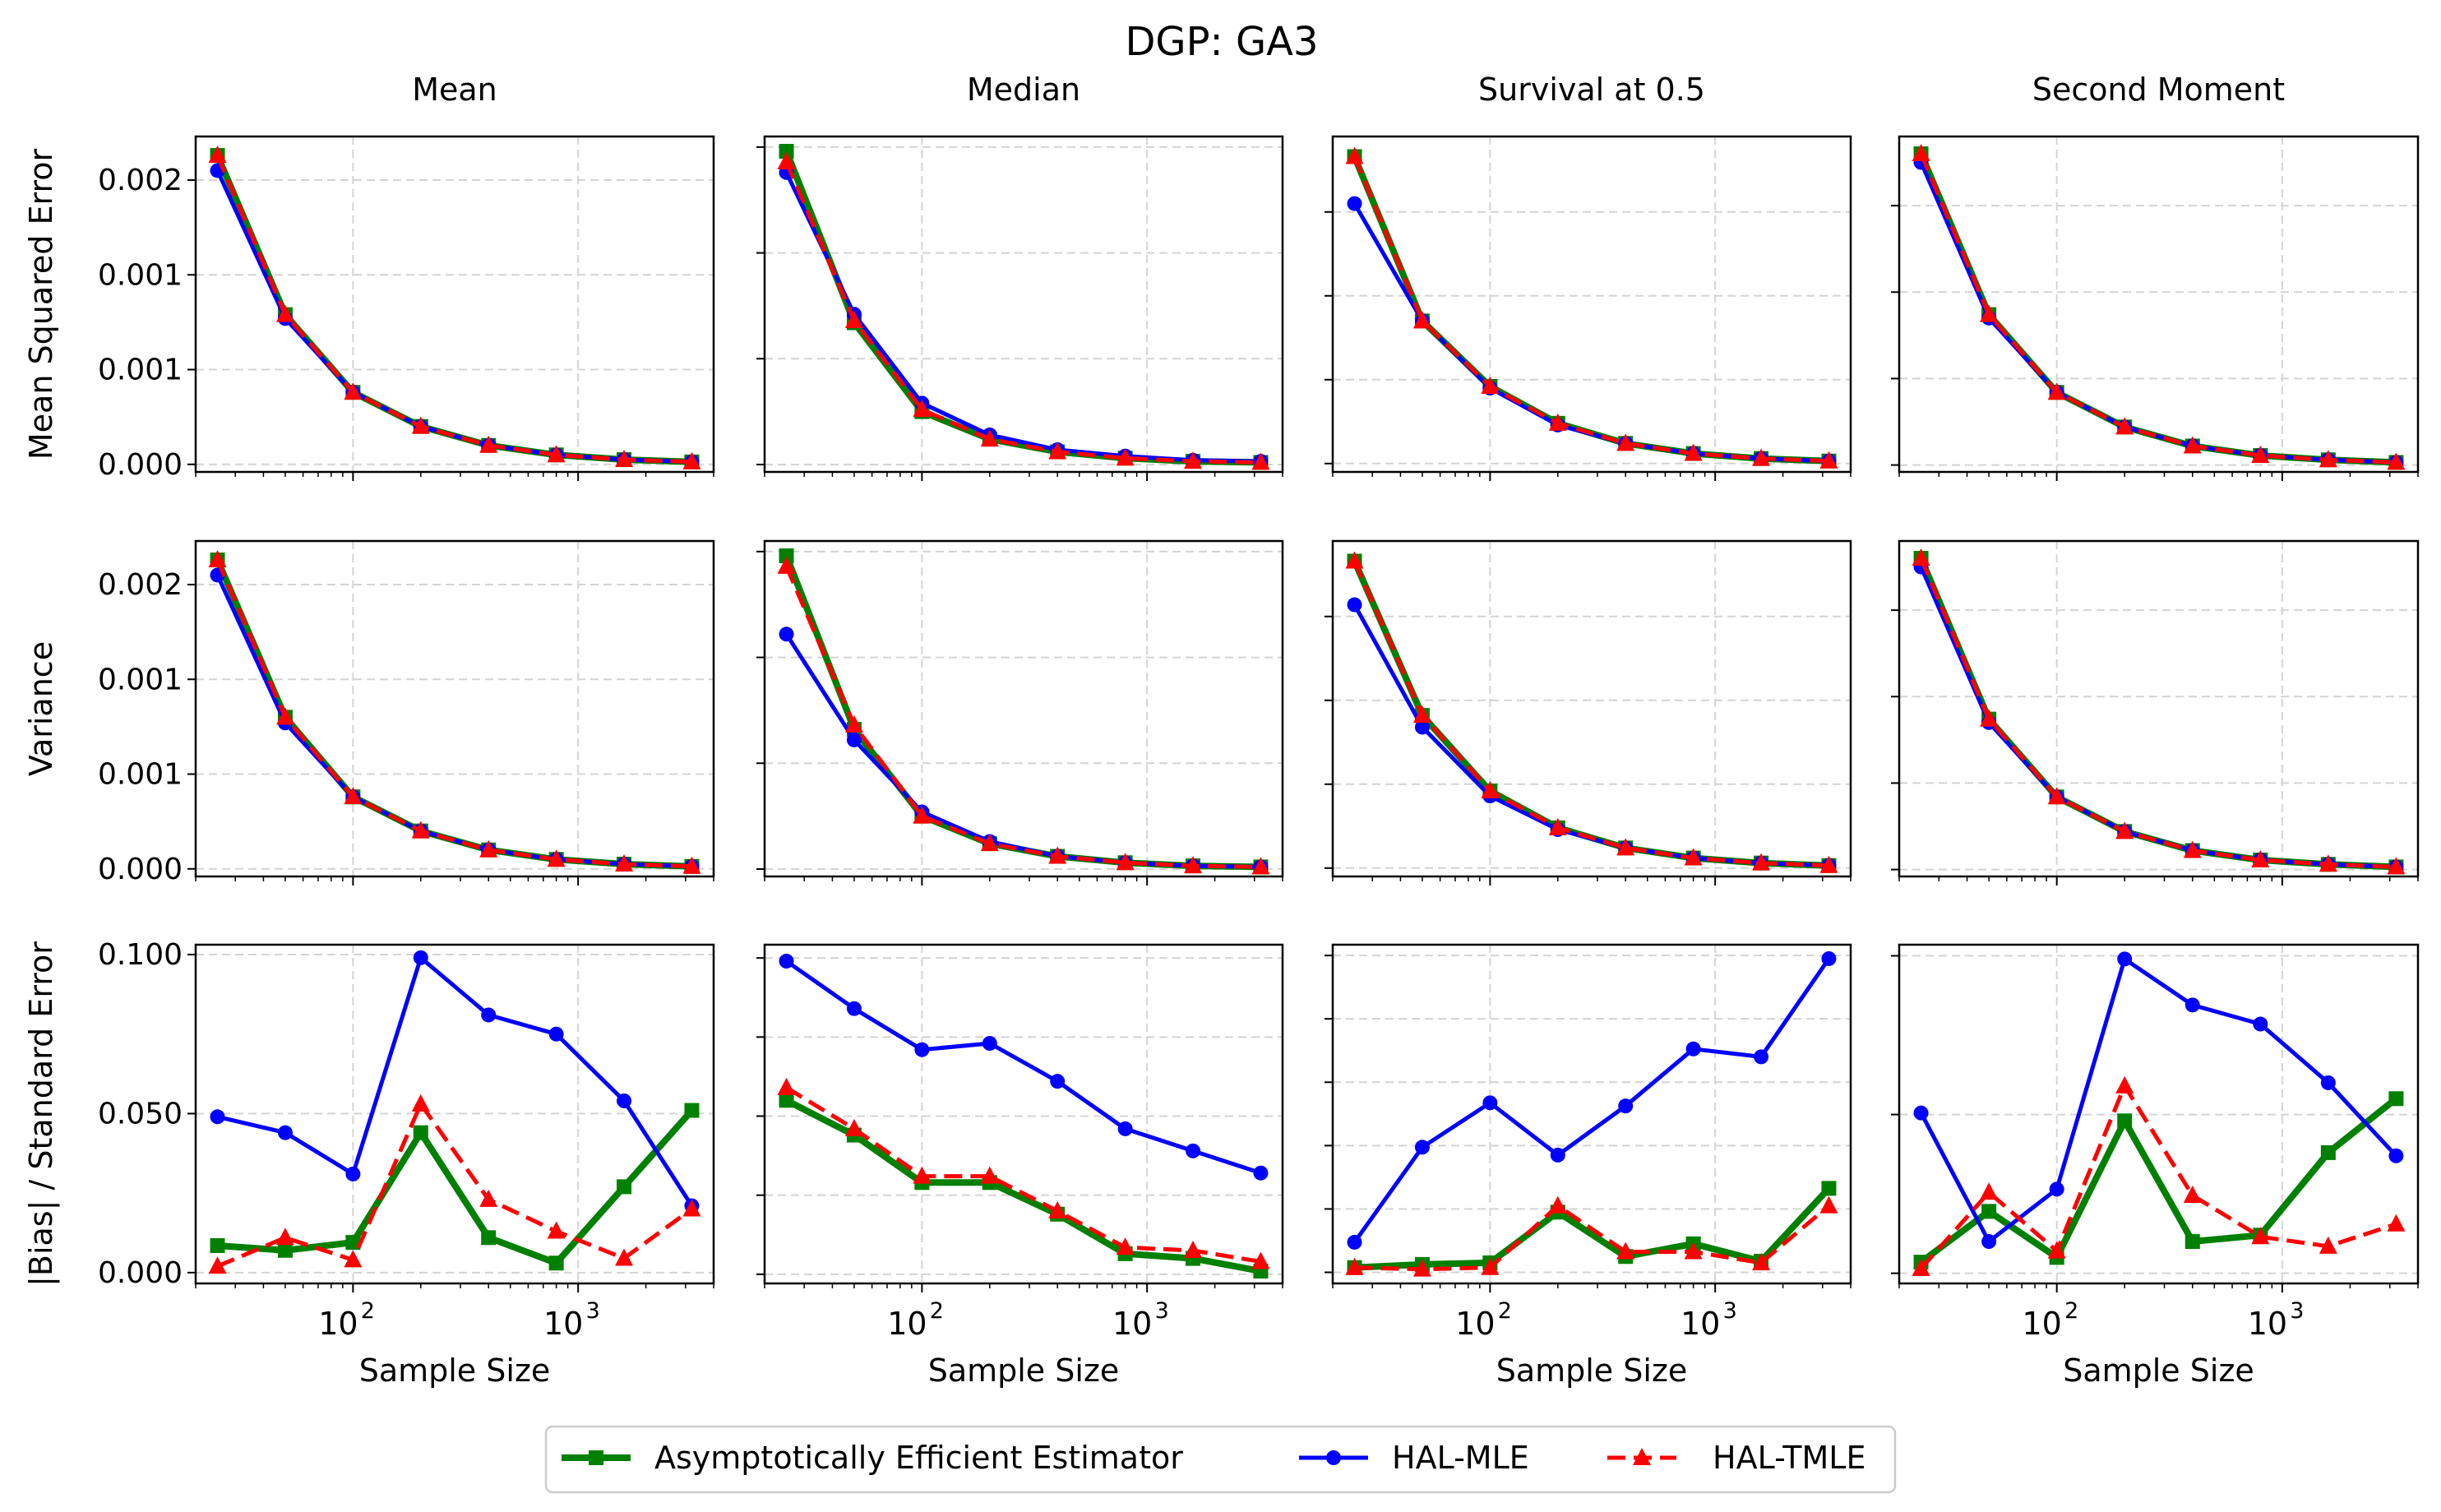 This screenshot has width=2441, height=1512. Describe the element at coordinates (140, 679) in the screenshot. I see `y-tick-label: 0.001` at that location.